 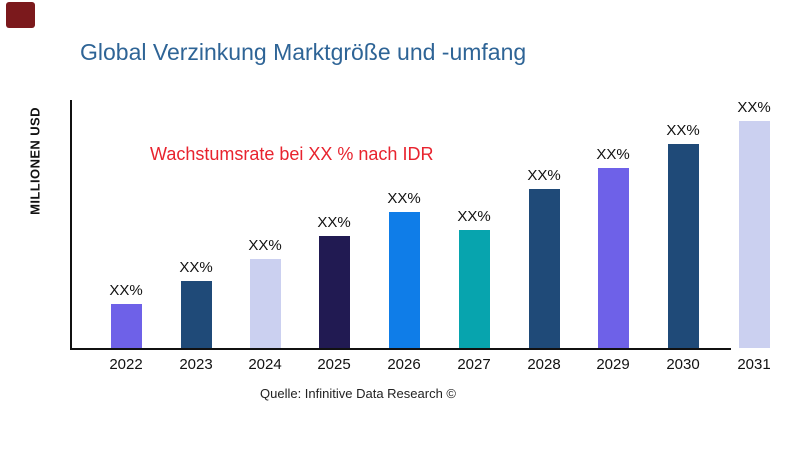 What do you see at coordinates (196, 364) in the screenshot?
I see `x-axis-tick-2023: 2023` at bounding box center [196, 364].